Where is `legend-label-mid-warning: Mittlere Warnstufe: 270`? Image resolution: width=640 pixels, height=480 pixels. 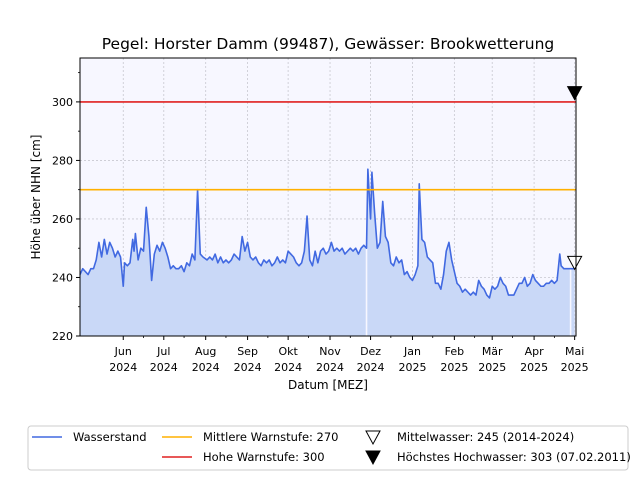 legend-label-mid-warning: Mittlere Warnstufe: 270 is located at coordinates (271, 437).